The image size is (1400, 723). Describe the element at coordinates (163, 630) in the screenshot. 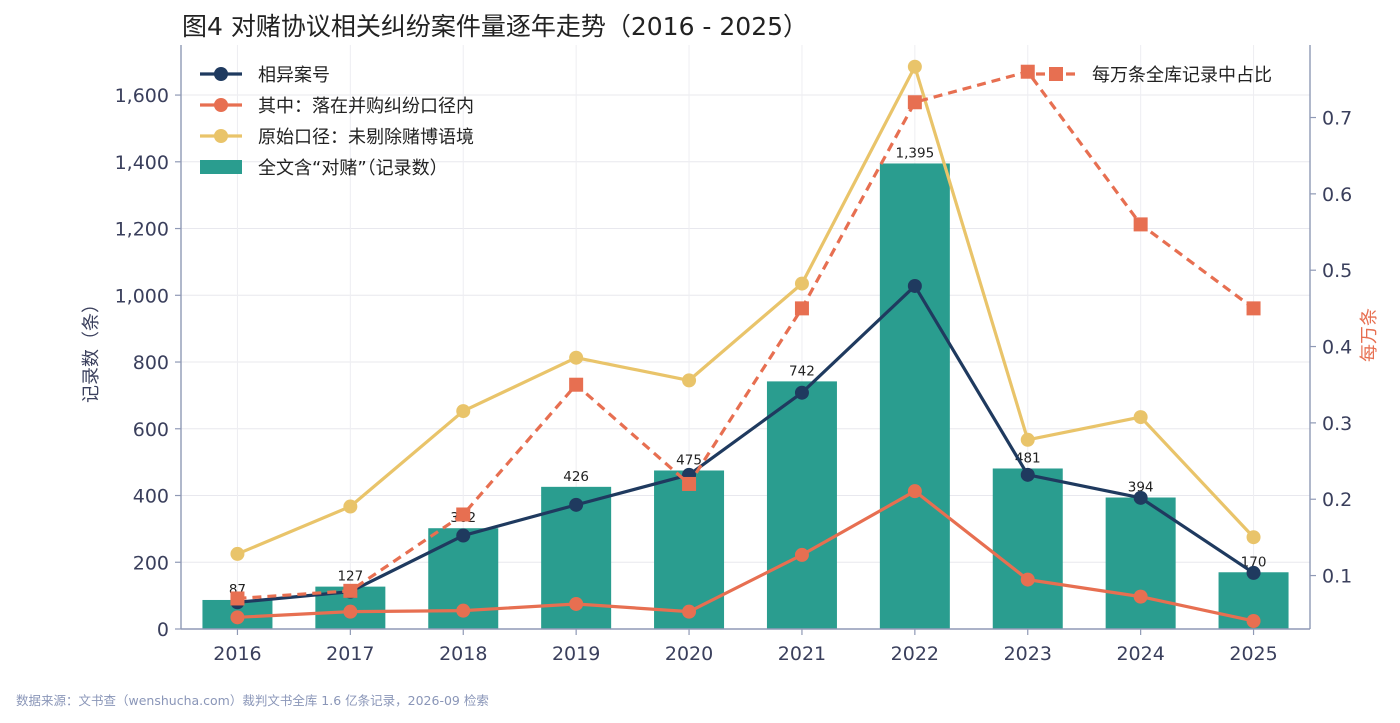

I see `y-tick-label: 0` at that location.